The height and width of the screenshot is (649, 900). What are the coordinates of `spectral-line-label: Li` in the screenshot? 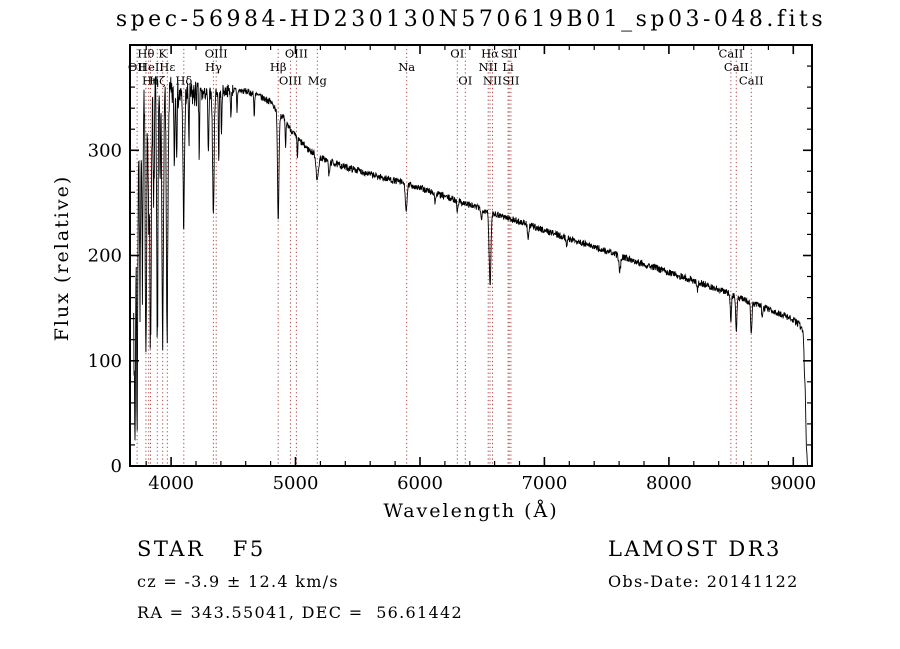 It's located at (508, 67).